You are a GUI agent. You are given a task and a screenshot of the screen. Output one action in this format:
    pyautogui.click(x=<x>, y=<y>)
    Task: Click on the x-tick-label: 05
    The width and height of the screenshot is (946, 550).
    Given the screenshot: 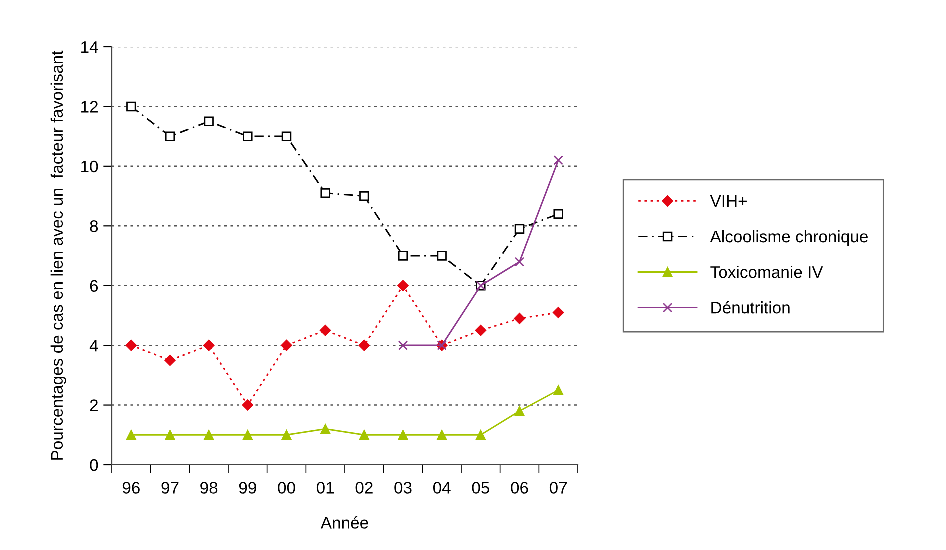 What is the action you would take?
    pyautogui.click(x=481, y=488)
    